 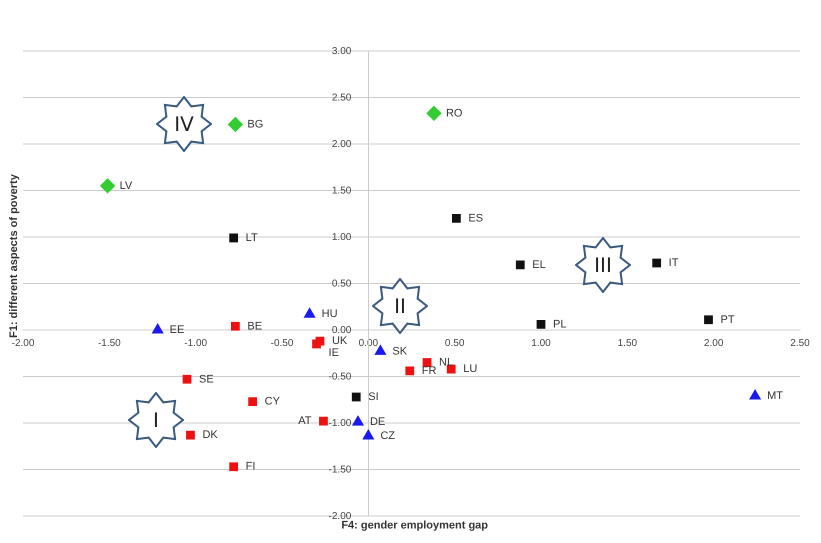 What do you see at coordinates (414, 526) in the screenshot?
I see `x-axis-title: F4: gender employment gap` at bounding box center [414, 526].